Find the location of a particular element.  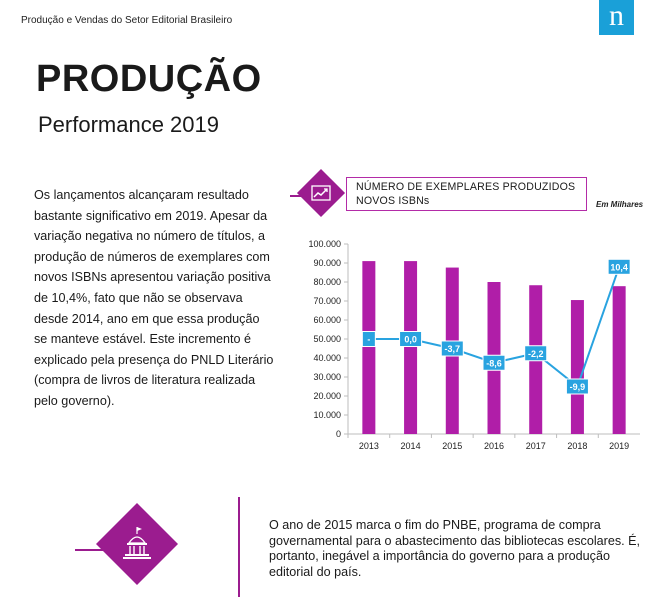

data-label: -2,2 is located at coordinates (536, 354).